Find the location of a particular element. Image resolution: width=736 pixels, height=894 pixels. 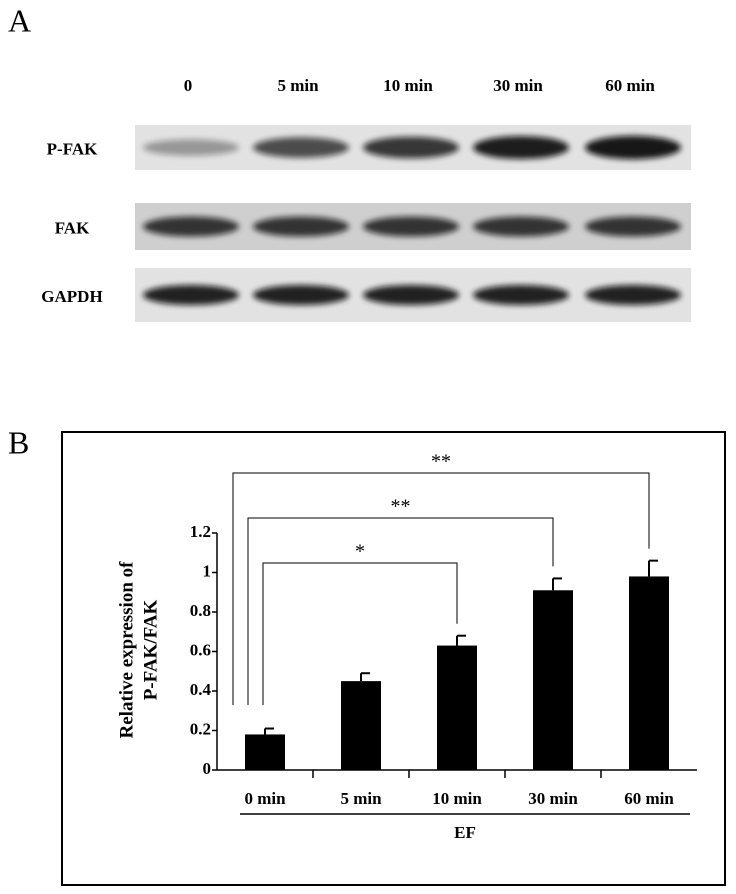

x-tick-label: 30 min is located at coordinates (553, 798).